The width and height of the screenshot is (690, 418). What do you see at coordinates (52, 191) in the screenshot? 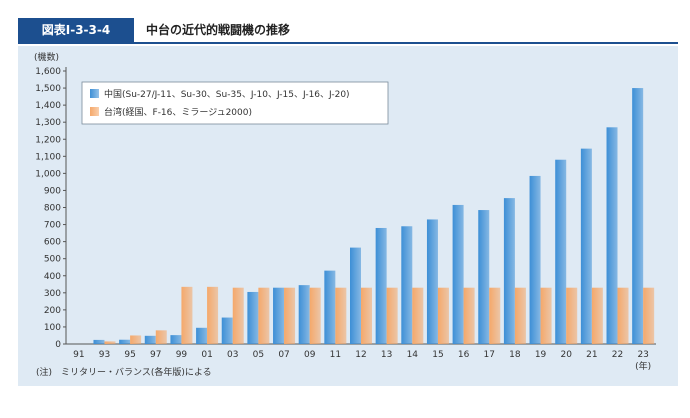
I see `y-tick-label: 900` at bounding box center [52, 191].